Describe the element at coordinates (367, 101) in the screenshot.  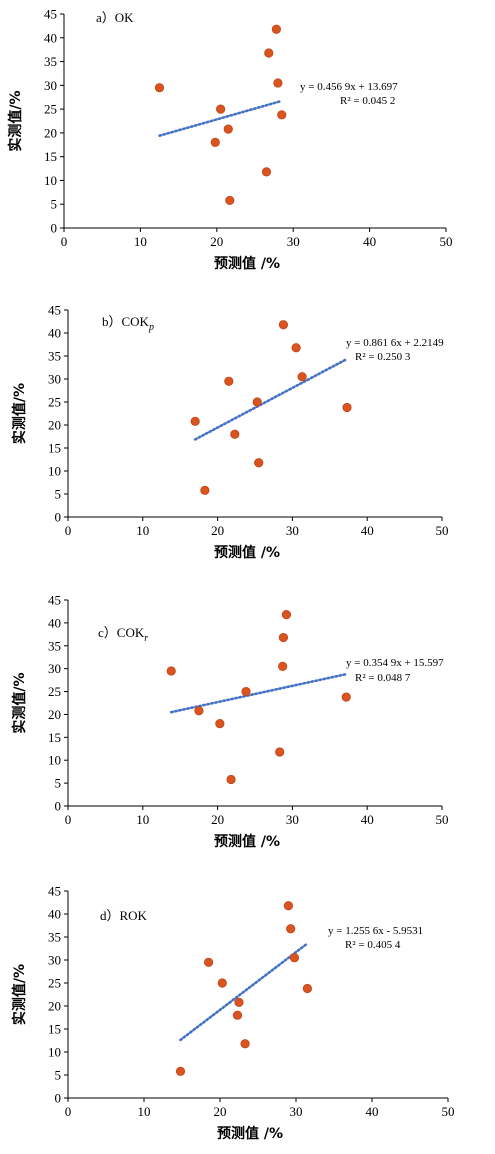
I see `r-squared: R² = 0.045 2` at that location.